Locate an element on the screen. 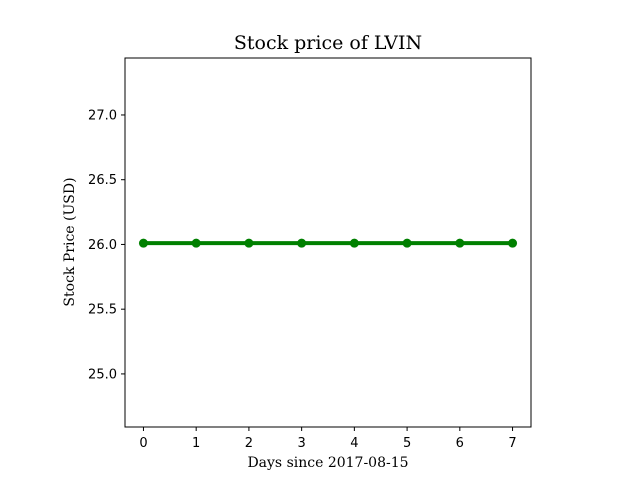 Image resolution: width=640 pixels, height=480 pixels. x-tick-label: 6 is located at coordinates (460, 443).